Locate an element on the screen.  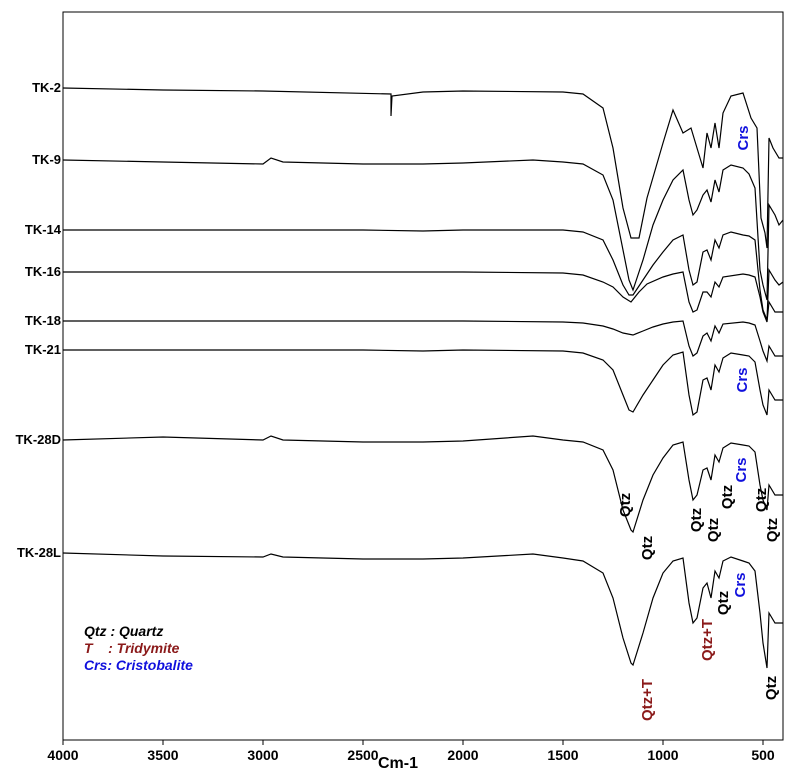
sample-label-tk-28l: TK-28L is located at coordinates (39, 552).